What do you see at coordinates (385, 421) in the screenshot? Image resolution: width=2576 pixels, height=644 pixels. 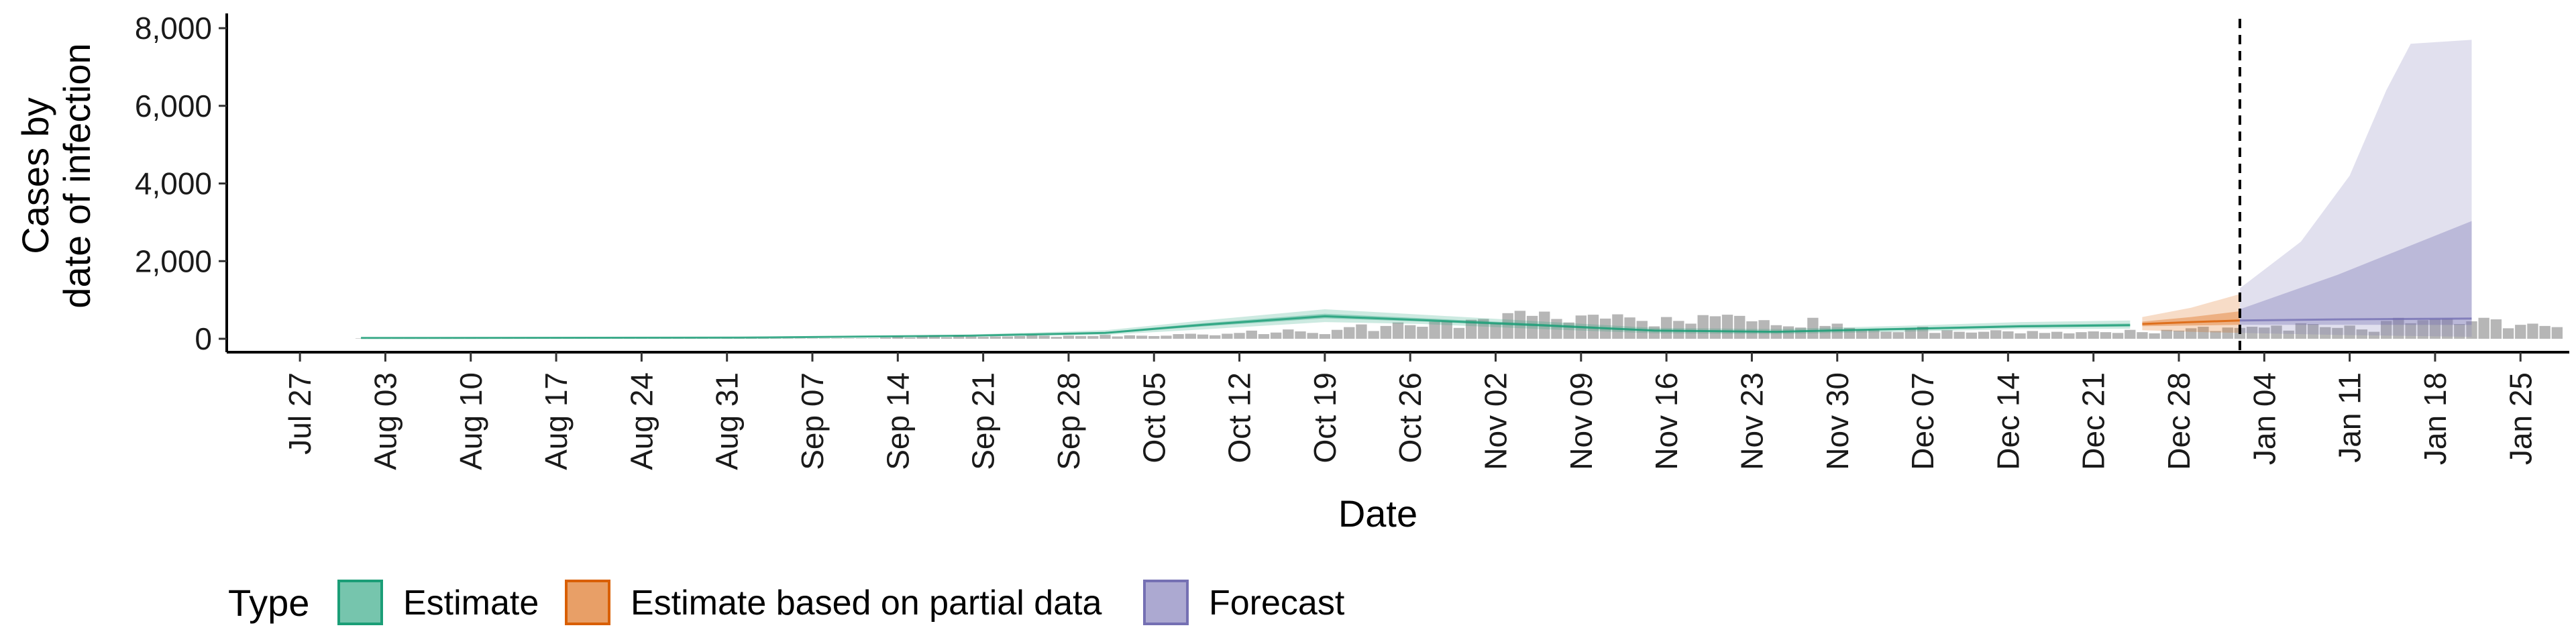 I see `x-tick-label: Aug 03` at bounding box center [385, 421].